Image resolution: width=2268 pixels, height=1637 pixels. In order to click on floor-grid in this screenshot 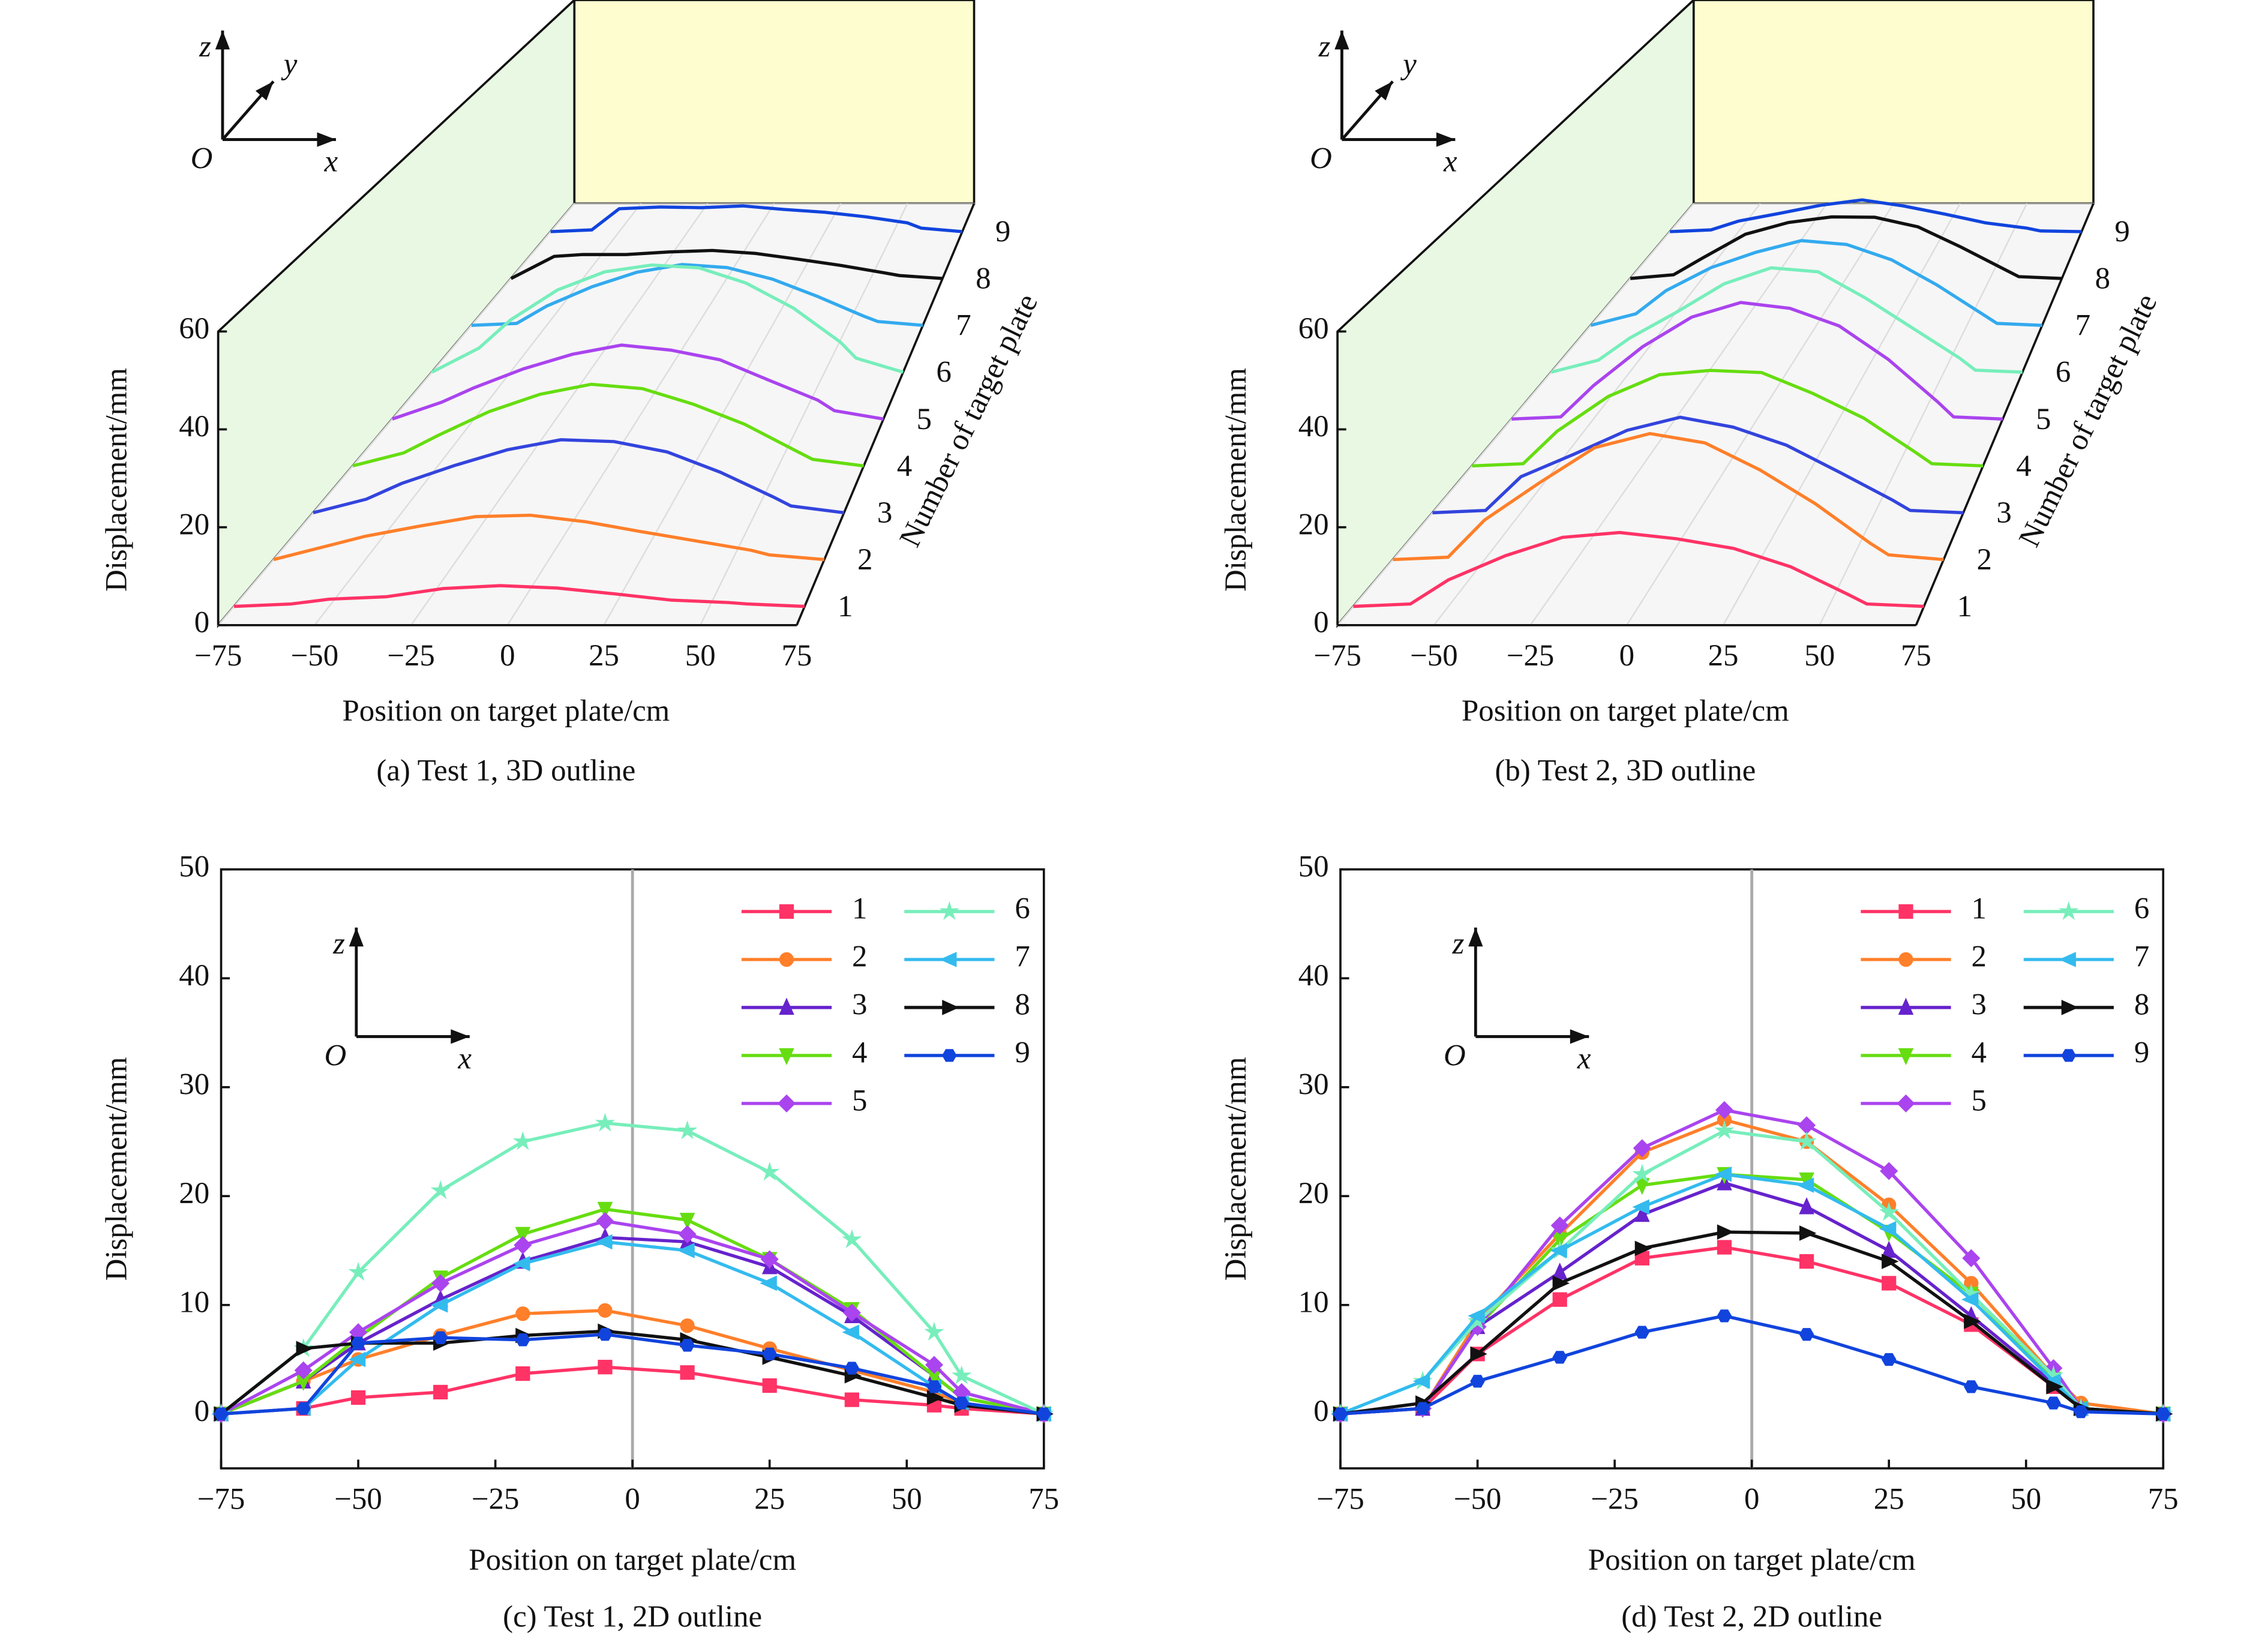, I will do `click(640, 414)`.